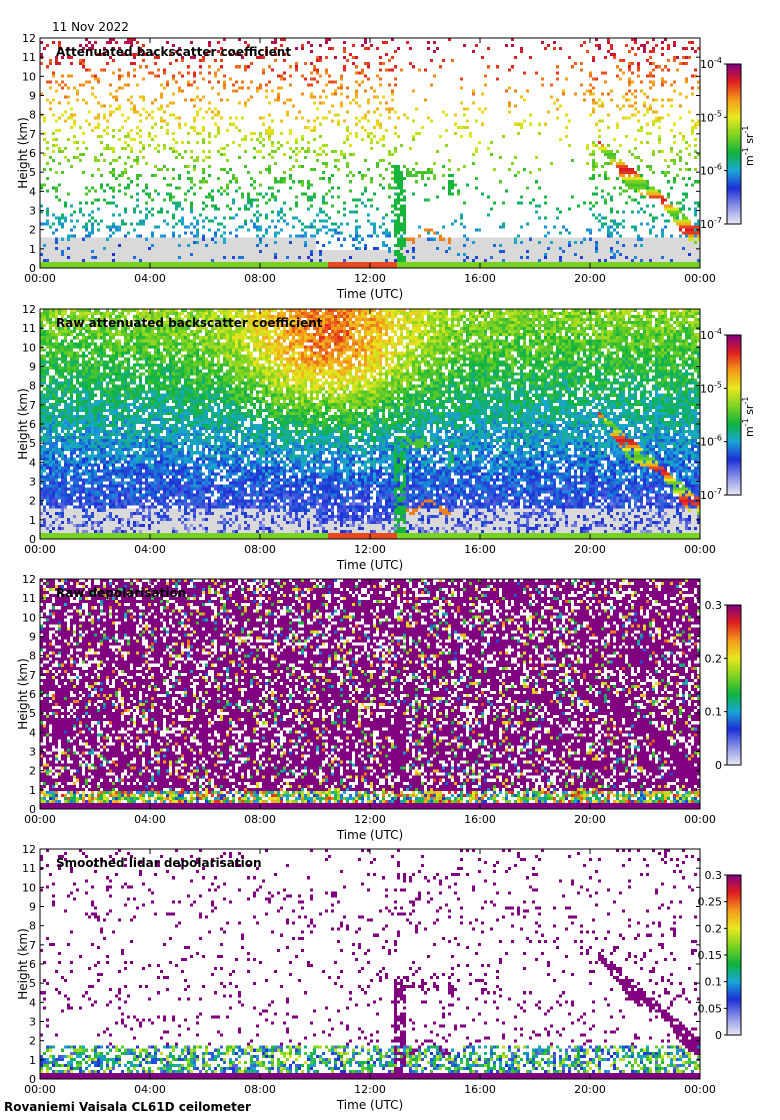 The width and height of the screenshot is (780, 1120). What do you see at coordinates (32, 115) in the screenshot?
I see `y-tick-label: 8` at bounding box center [32, 115].